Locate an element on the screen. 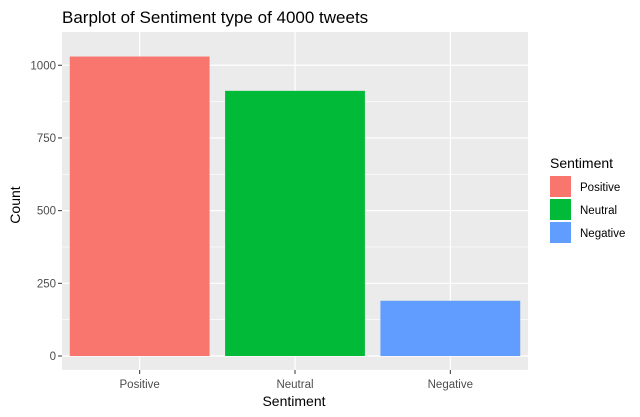  legend-label-neutral: Neutral is located at coordinates (598, 211).